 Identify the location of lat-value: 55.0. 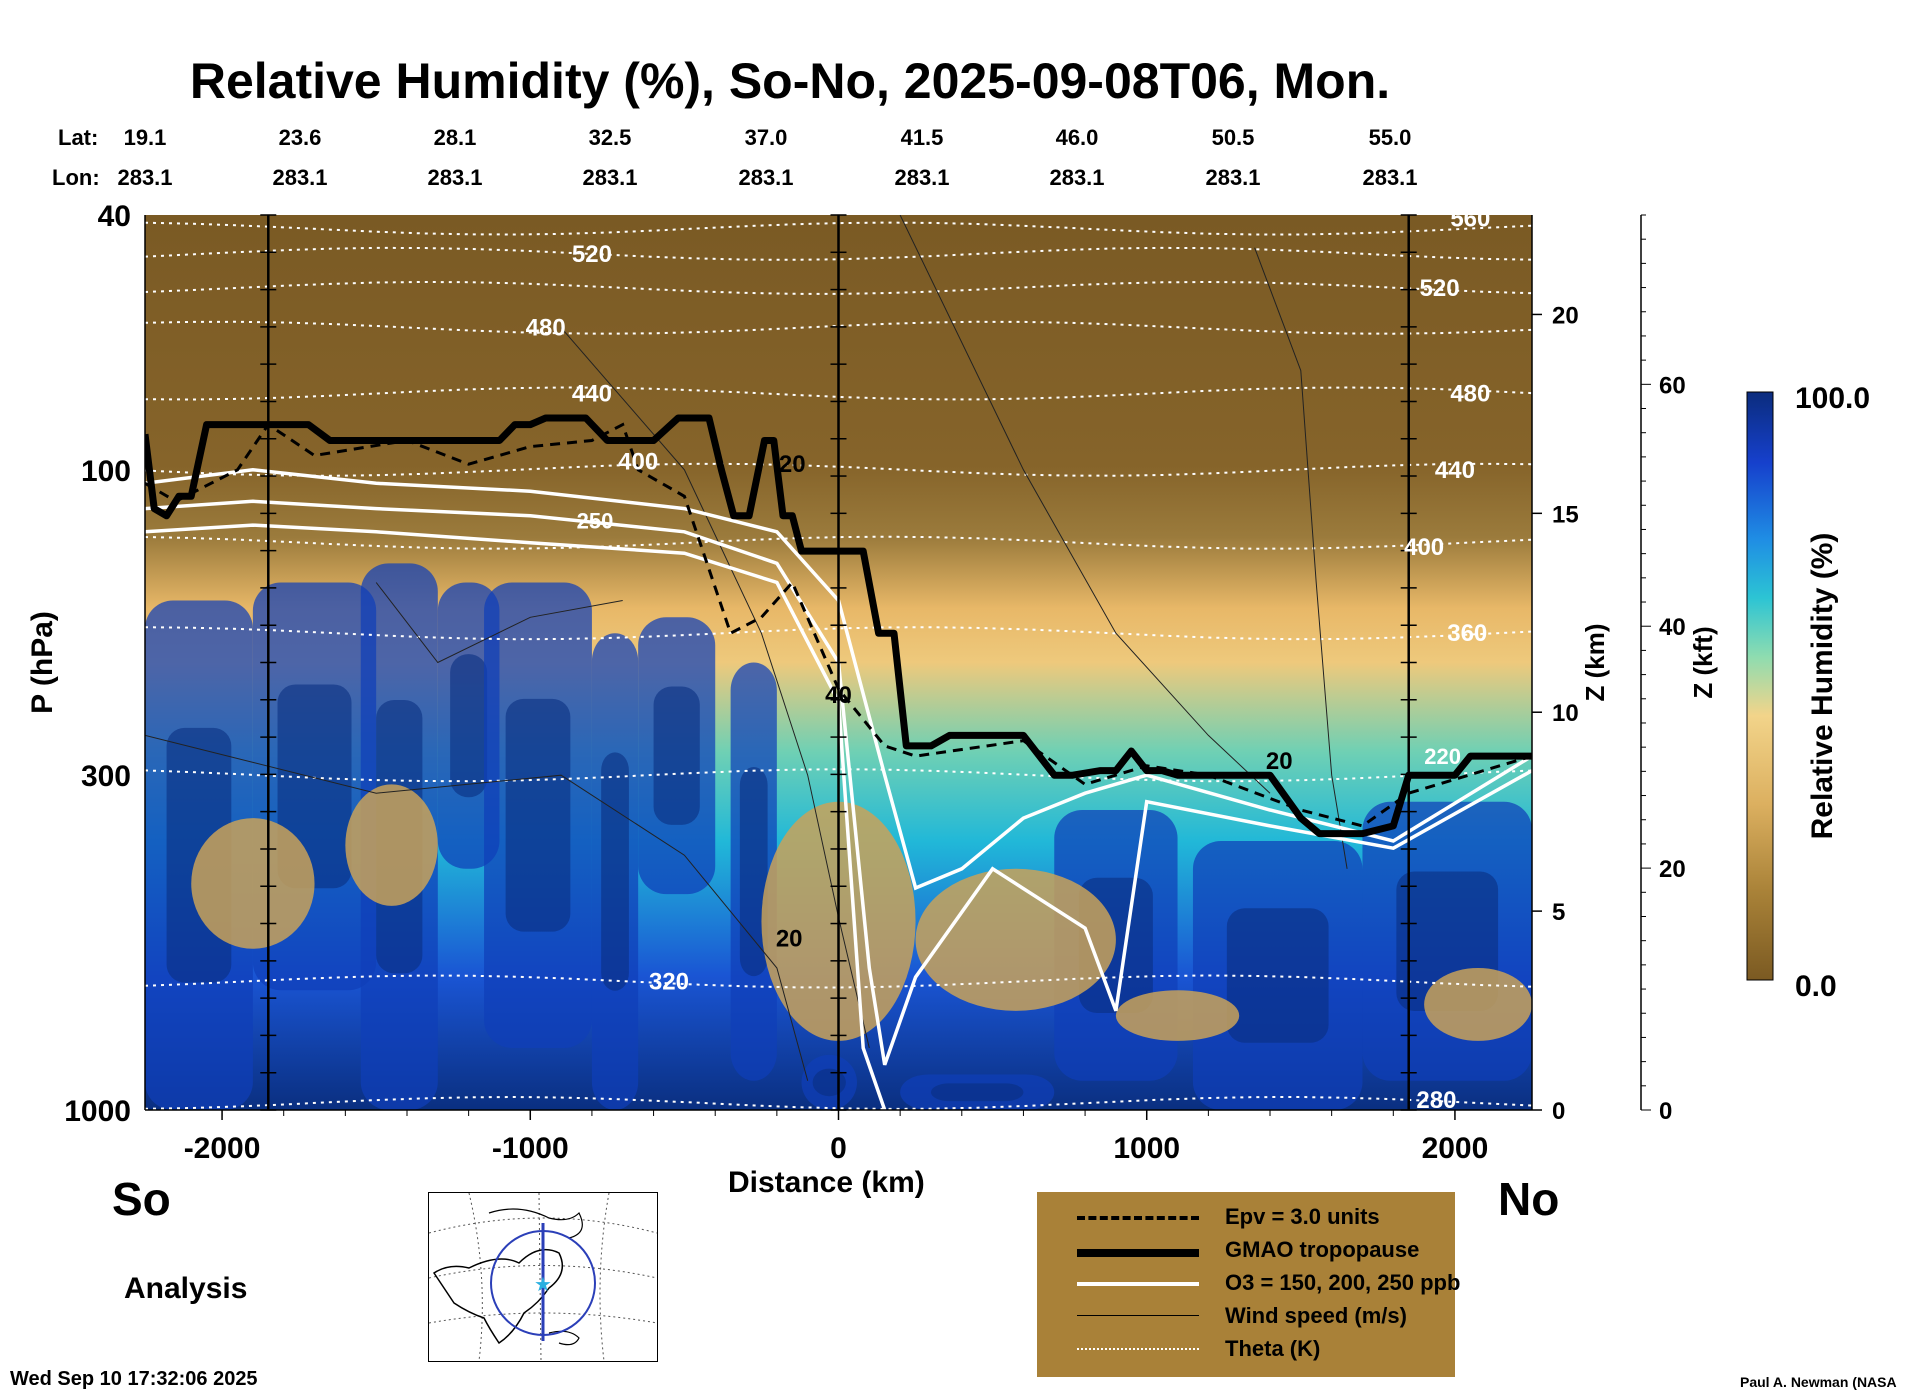
(1390, 137).